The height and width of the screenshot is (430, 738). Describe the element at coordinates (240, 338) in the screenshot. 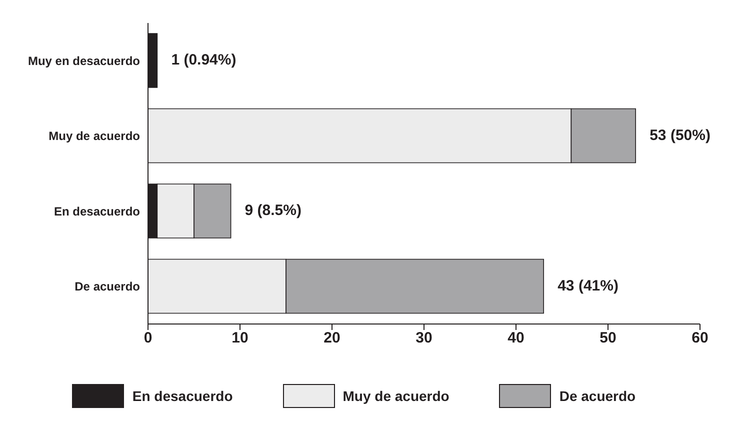

I see `x-tick-label: 10` at that location.